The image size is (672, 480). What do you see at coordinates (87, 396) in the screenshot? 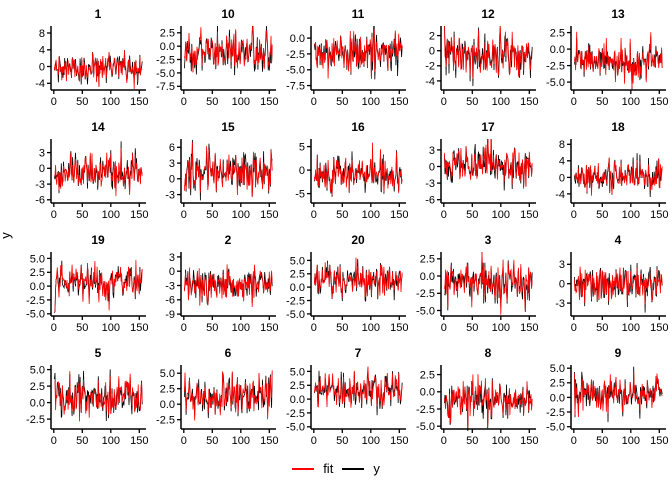
I see `facet-chart: 5 5.0 2.5 0.0 -2.5 0 50 100 150` at bounding box center [87, 396].